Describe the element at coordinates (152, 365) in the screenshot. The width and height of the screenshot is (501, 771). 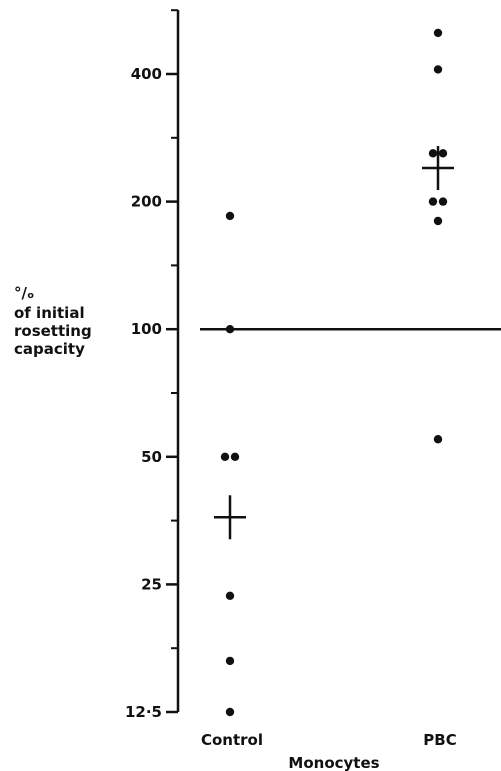
I see `y-axis: 12·5 25 50 100 200 400` at that location.